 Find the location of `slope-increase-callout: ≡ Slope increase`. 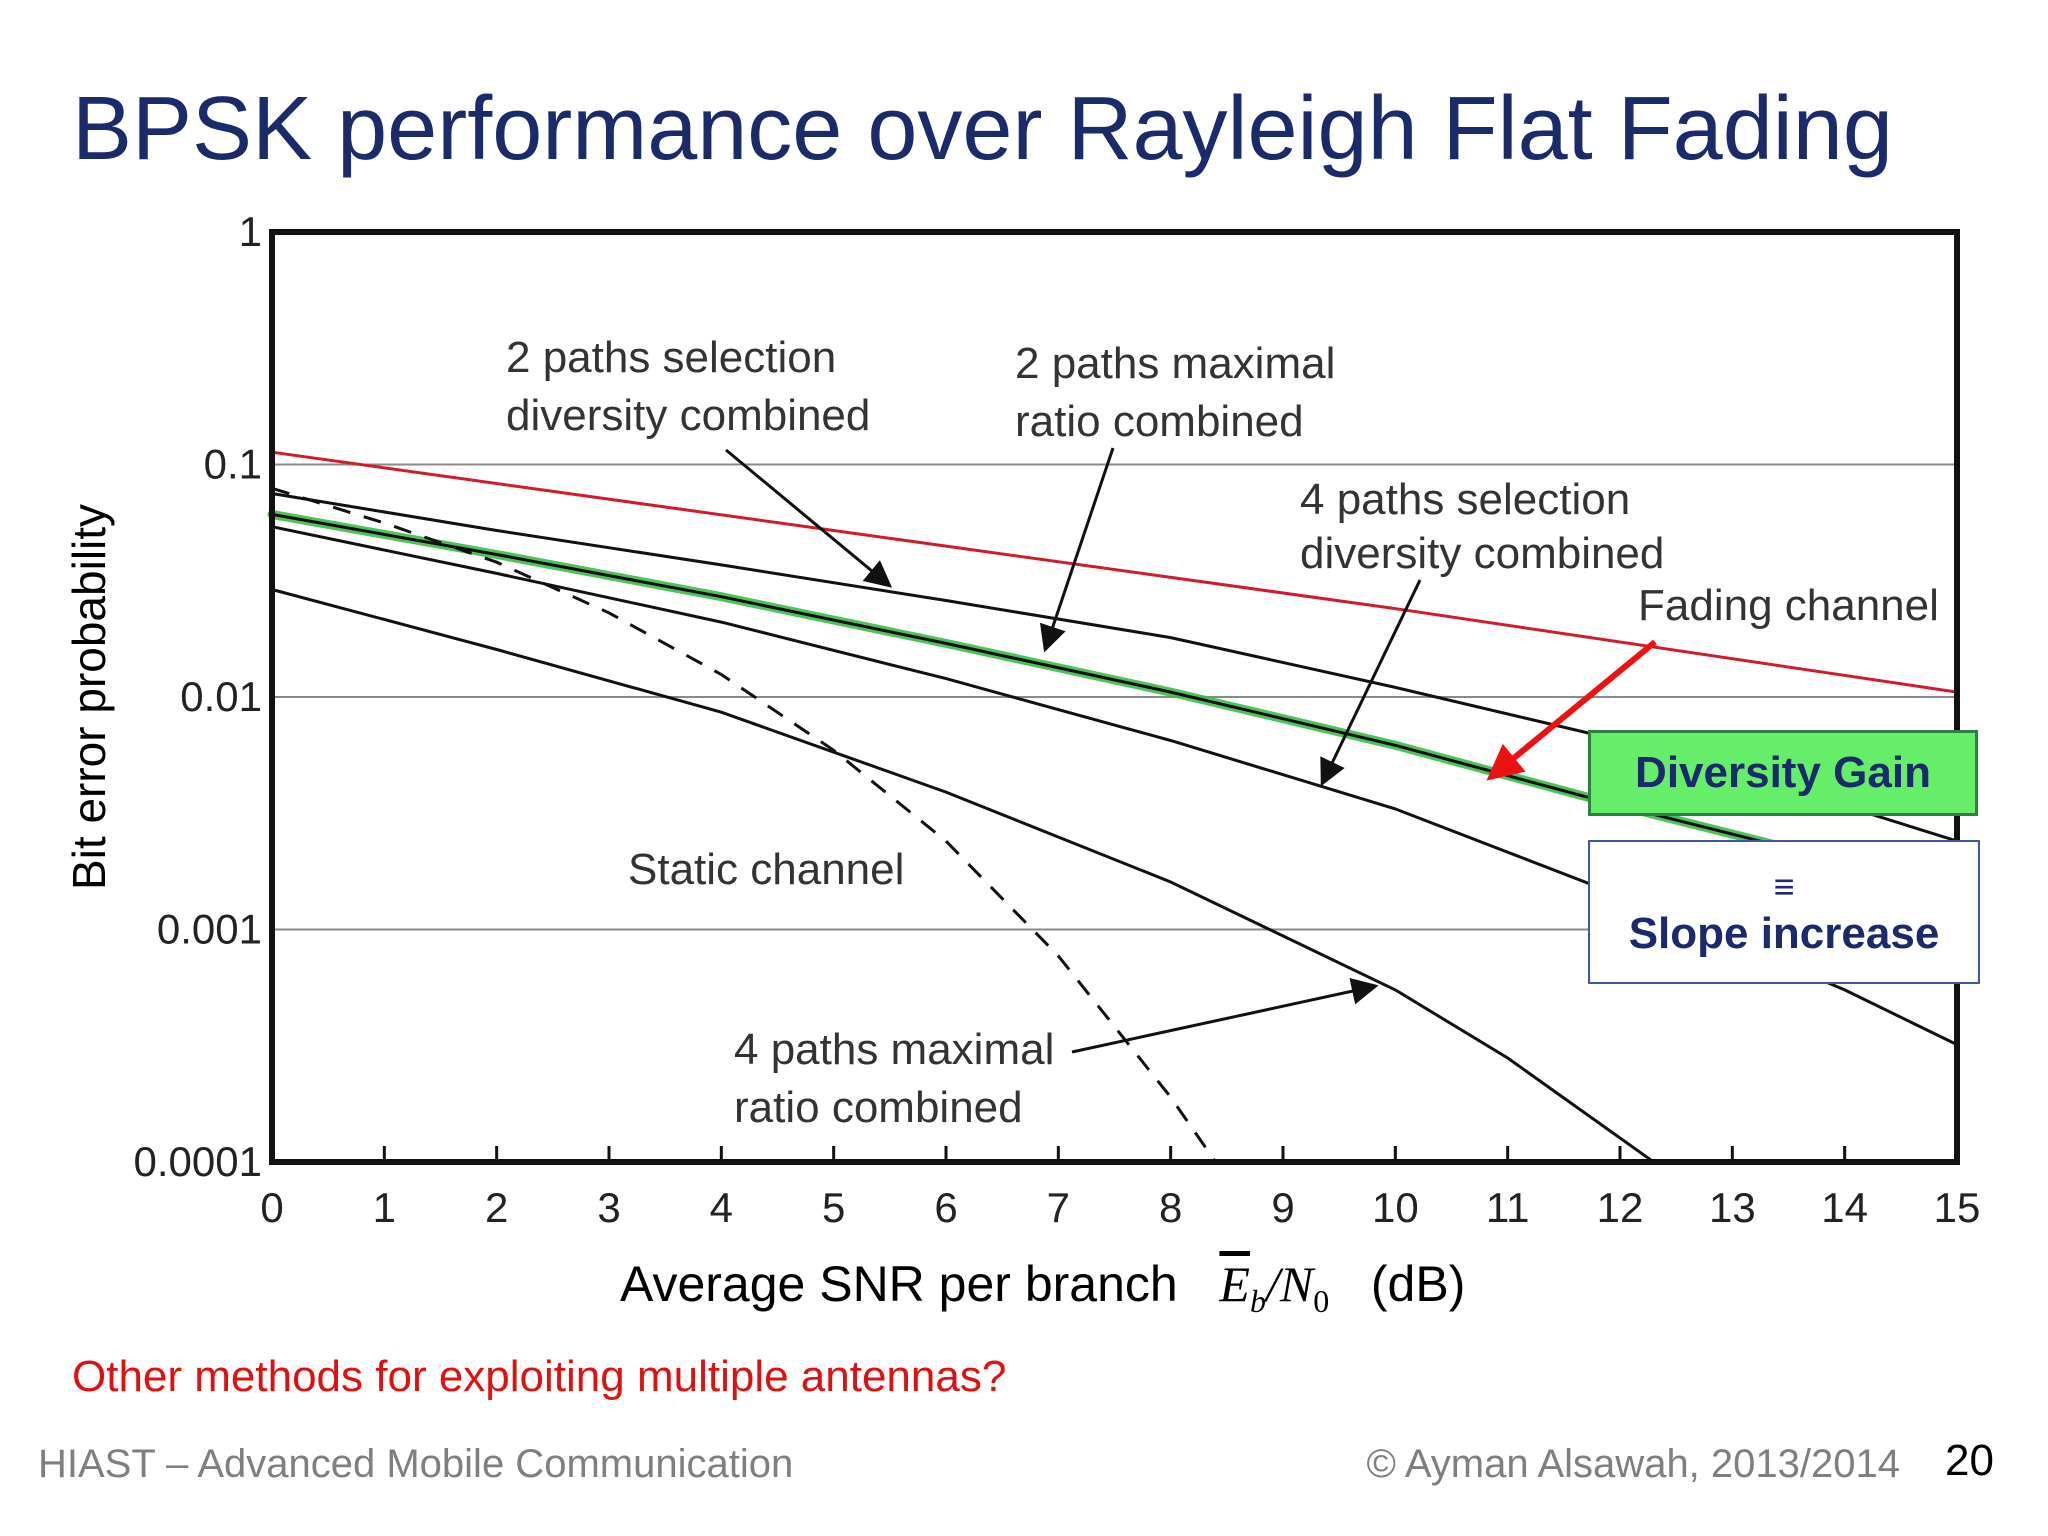

slope-increase-callout: ≡ Slope increase is located at coordinates (1784, 912).